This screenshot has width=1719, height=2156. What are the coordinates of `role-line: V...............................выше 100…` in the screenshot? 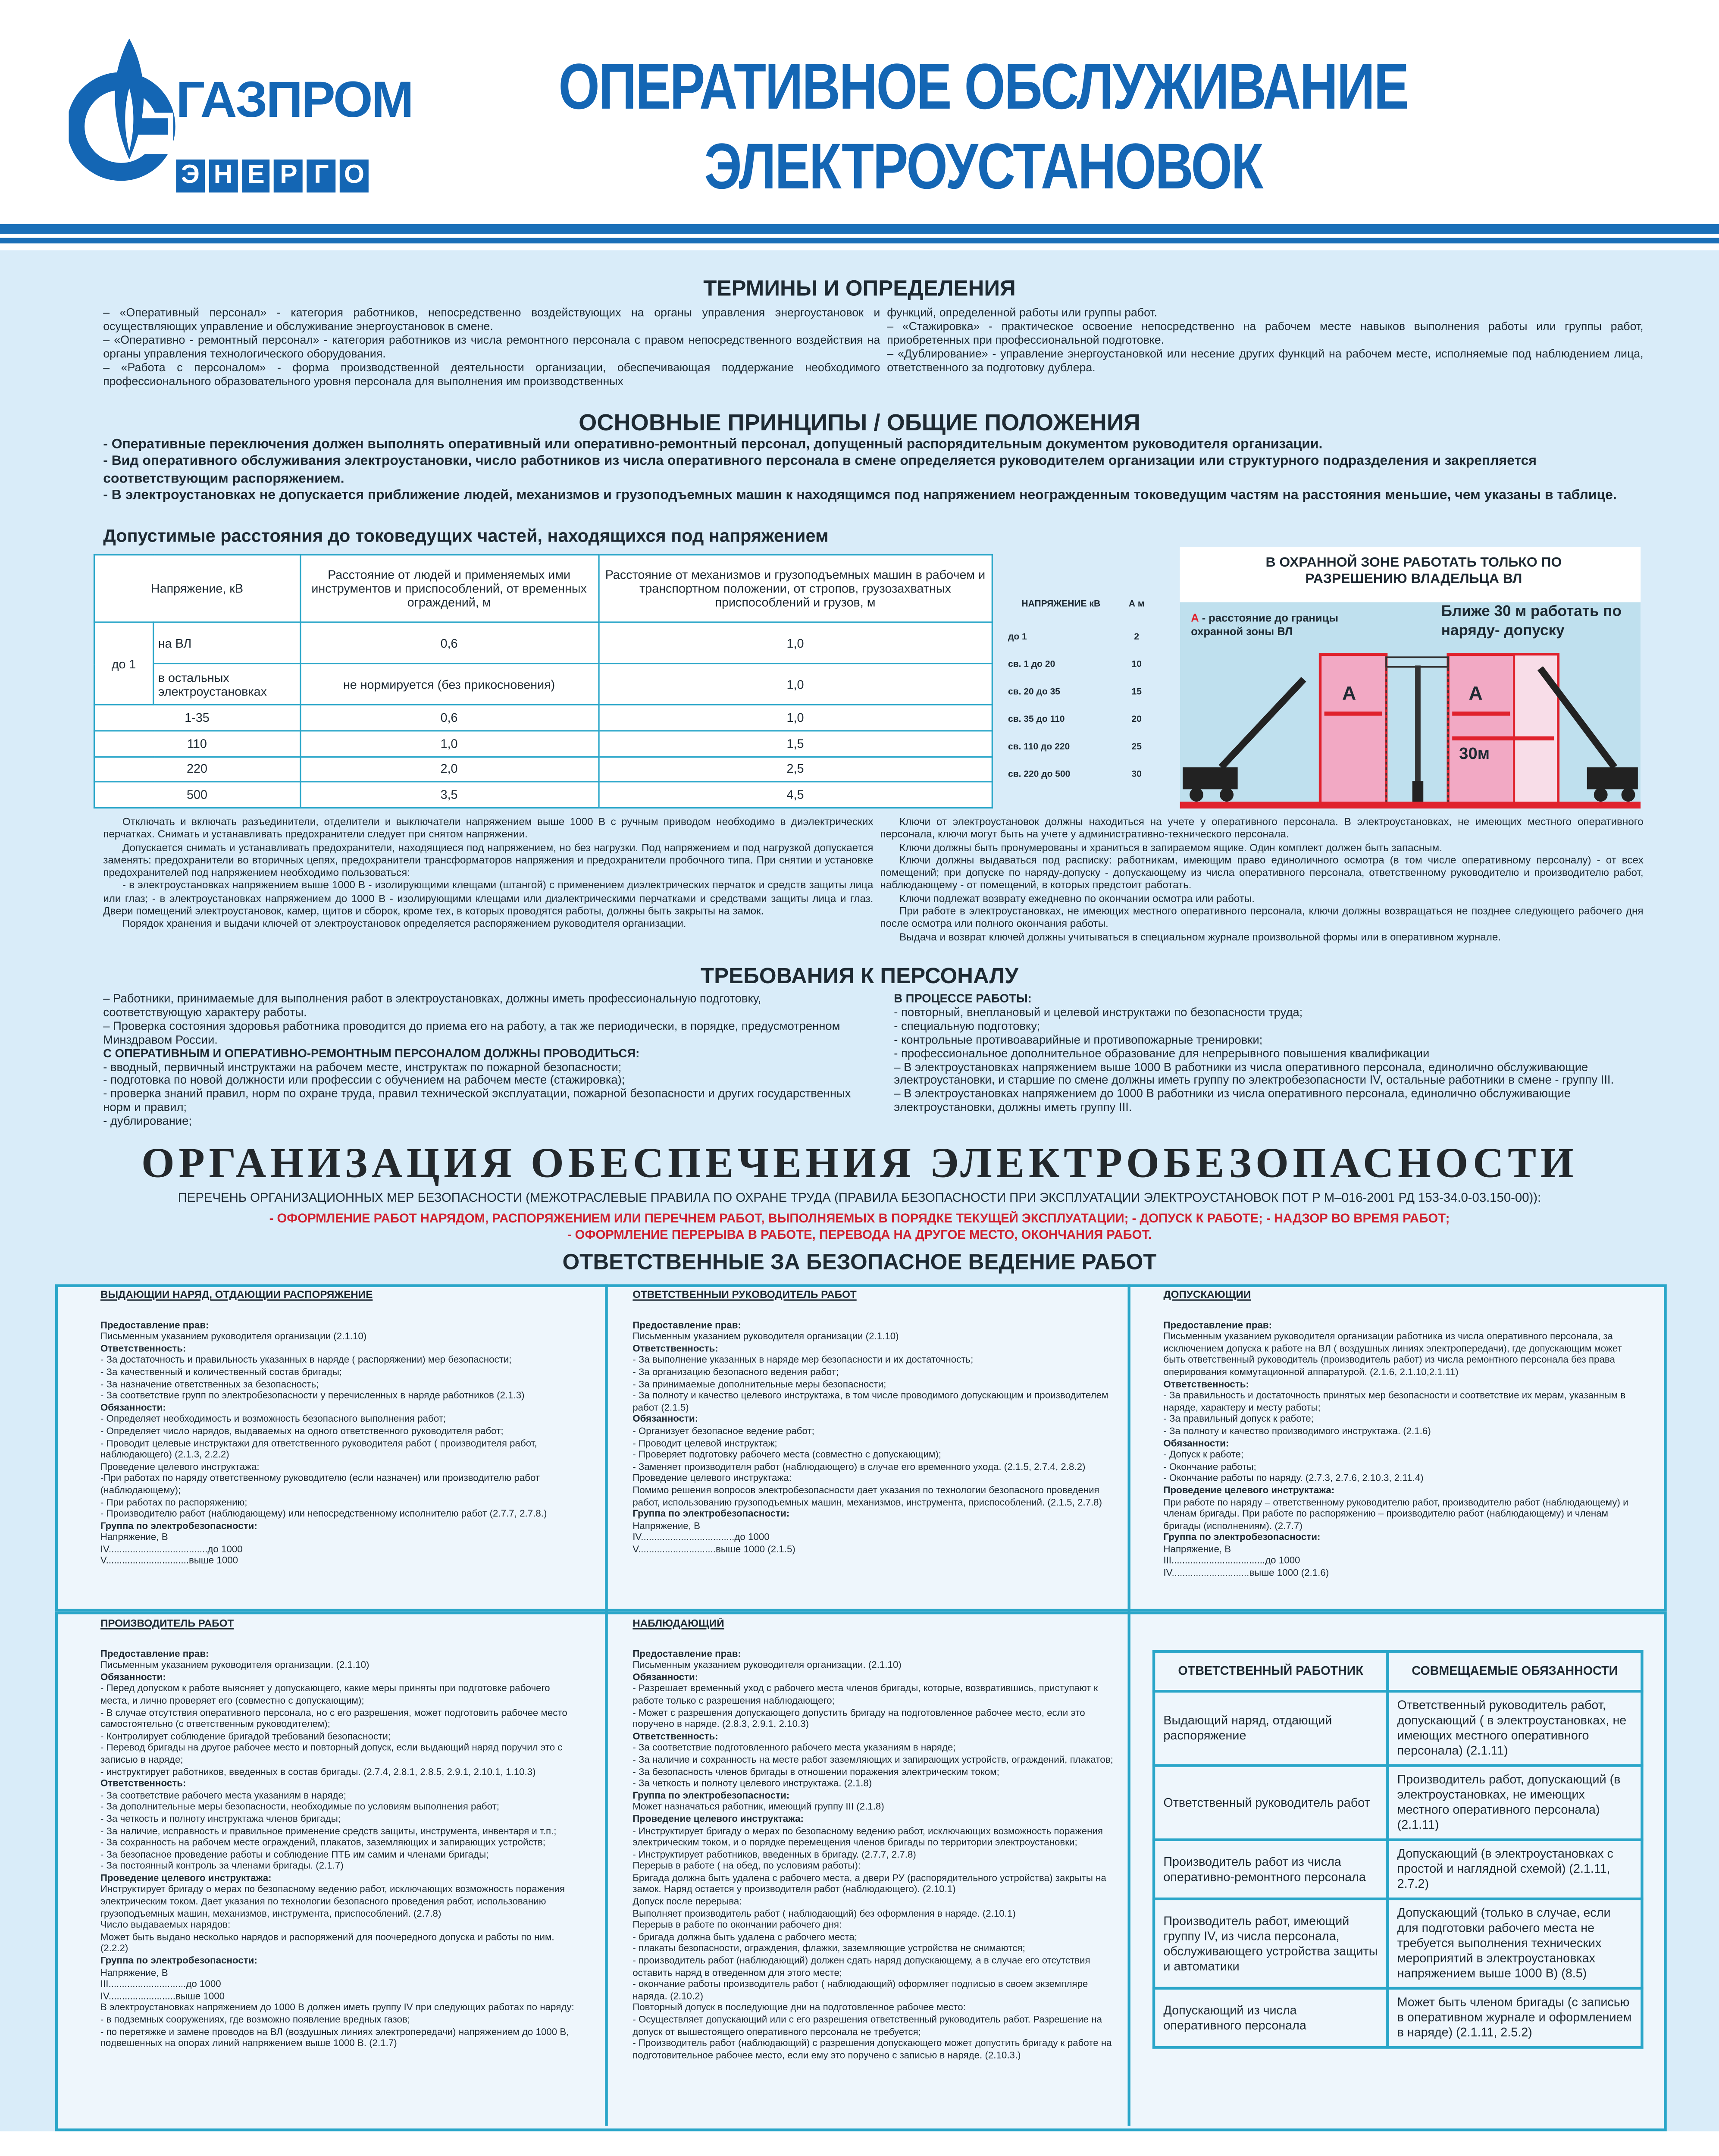 It's located at (169, 1562).